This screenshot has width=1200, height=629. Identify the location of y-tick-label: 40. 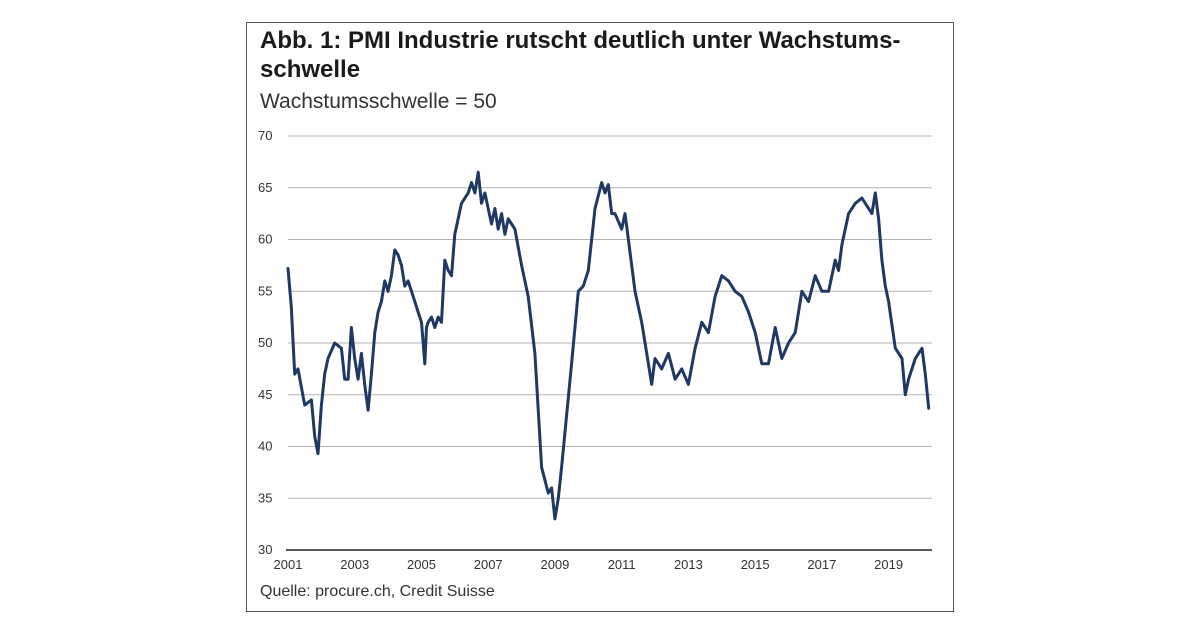
(265, 446).